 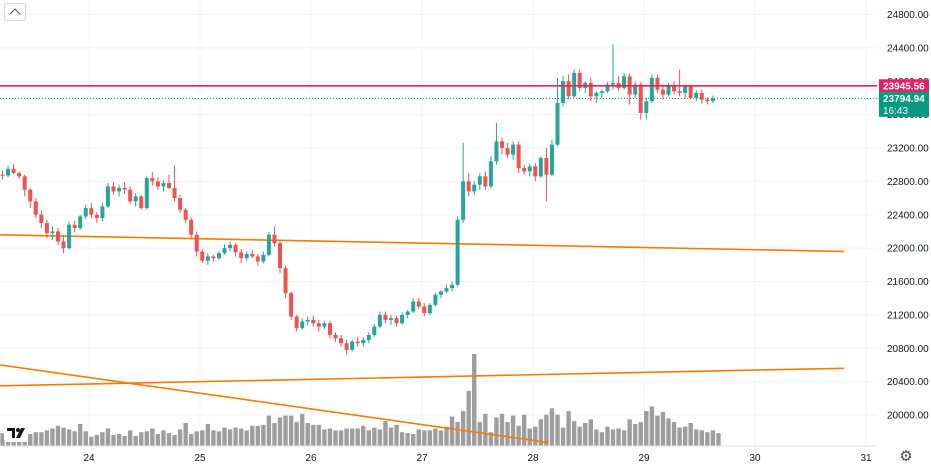 I want to click on price-label-box, so click(x=904, y=86).